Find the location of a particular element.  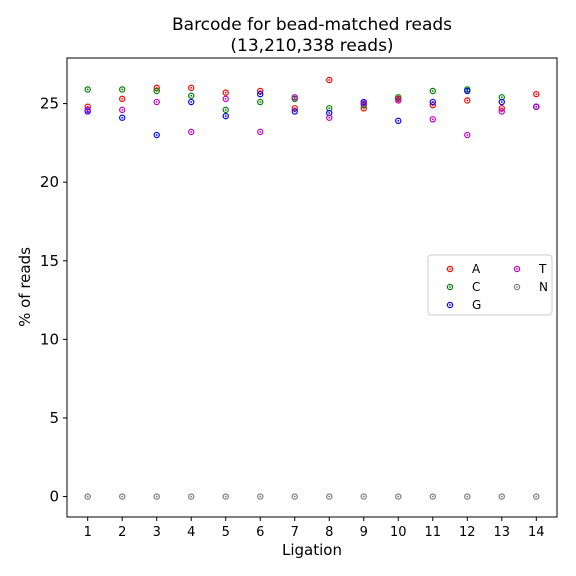

y-axis: 0 5 10 15 20 25 is located at coordinates (53, 300).